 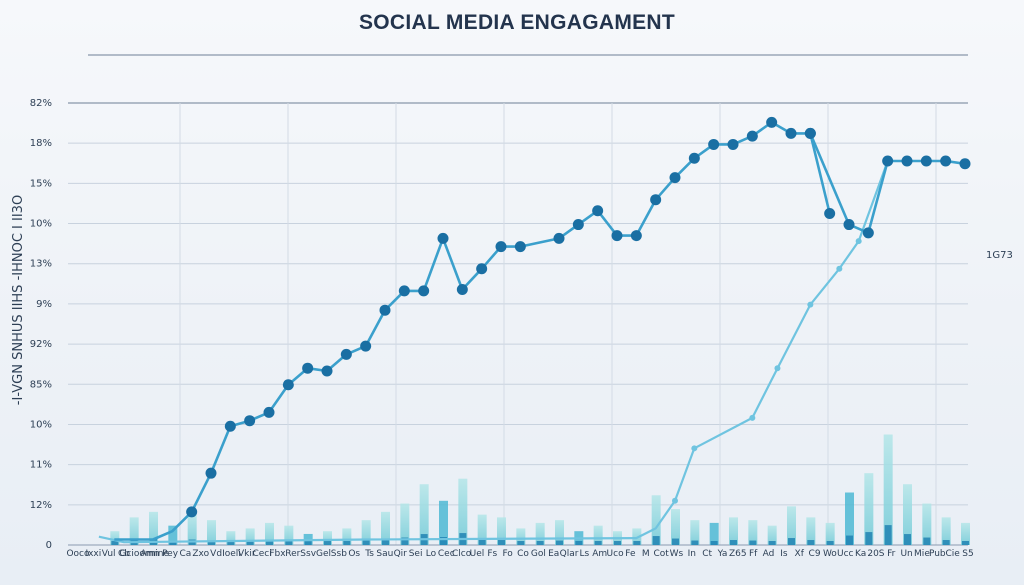 What do you see at coordinates (860, 554) in the screenshot?
I see `x-tick-label: Ka` at bounding box center [860, 554].